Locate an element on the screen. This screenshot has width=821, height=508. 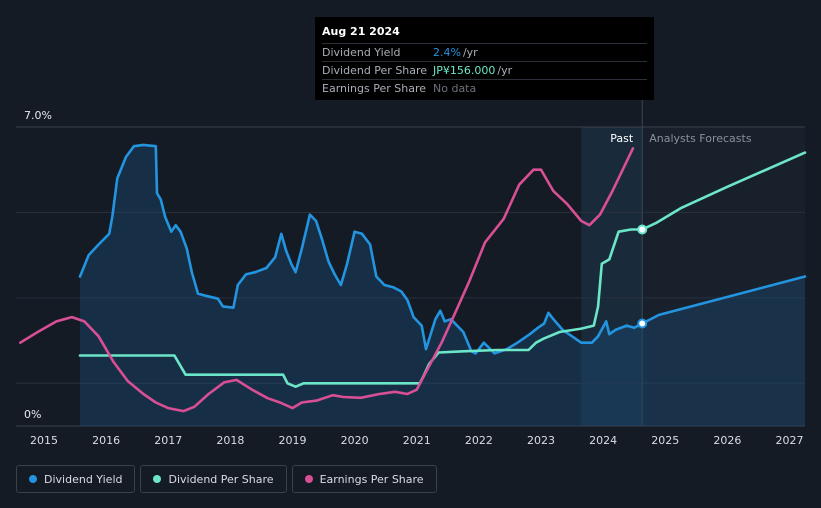
legend-label: Dividend Per Share is located at coordinates (221, 479).